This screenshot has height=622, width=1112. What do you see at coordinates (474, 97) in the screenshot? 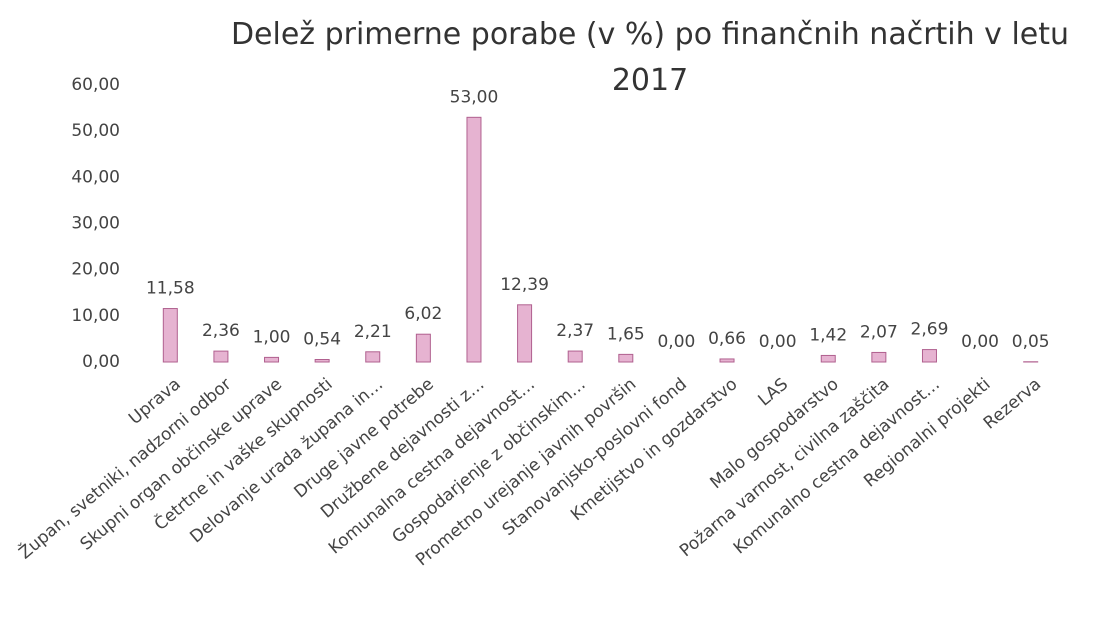
I see `value-label: 53,00` at bounding box center [474, 97].